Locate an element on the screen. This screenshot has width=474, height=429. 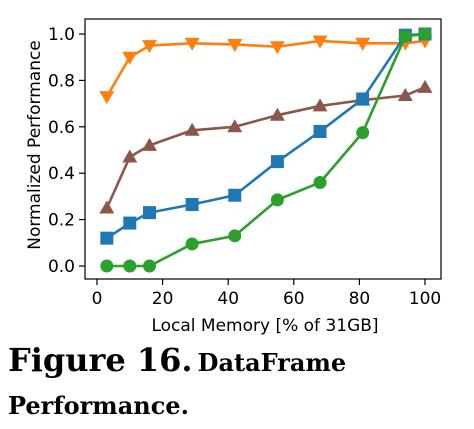
y-tick-label: 0.4 is located at coordinates (61, 174).